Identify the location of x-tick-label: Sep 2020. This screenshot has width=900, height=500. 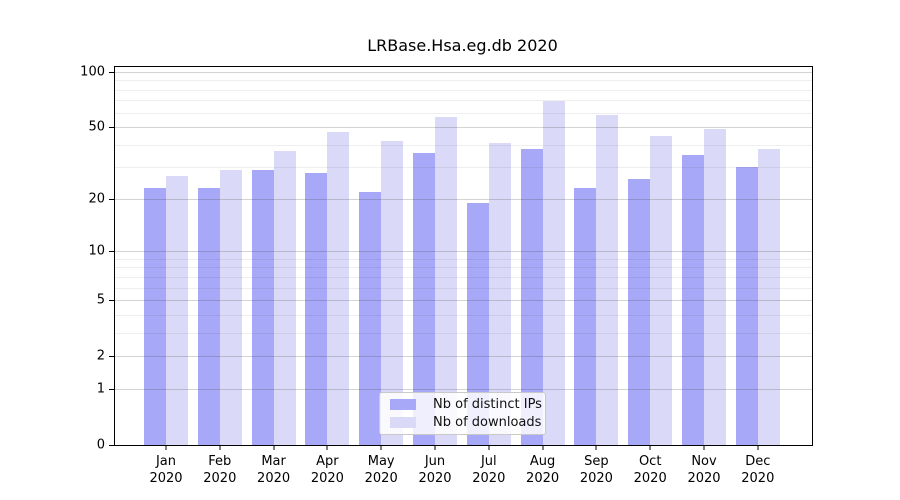
(596, 470).